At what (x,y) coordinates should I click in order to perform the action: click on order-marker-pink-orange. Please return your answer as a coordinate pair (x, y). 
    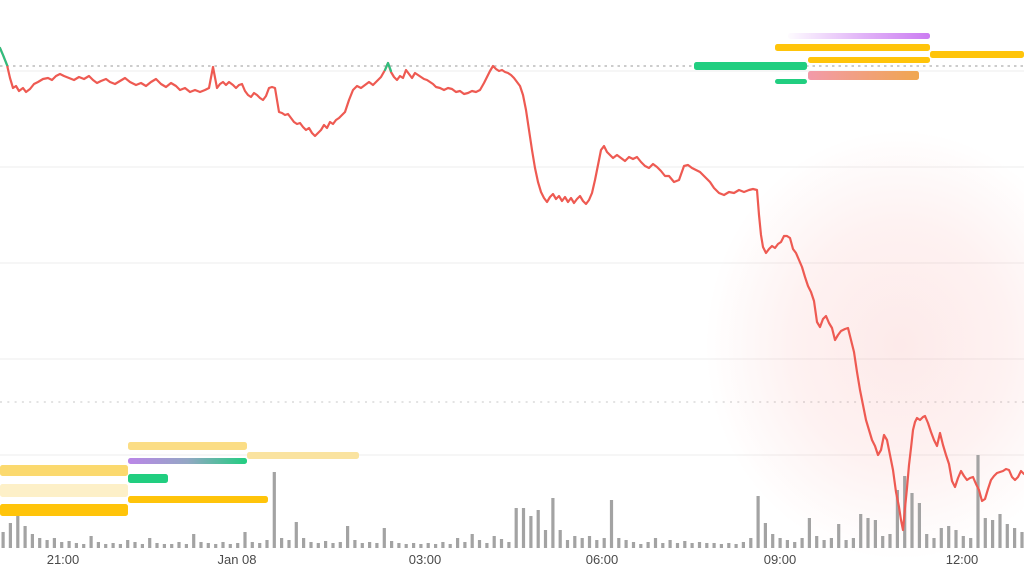
    Looking at the image, I should click on (863, 75).